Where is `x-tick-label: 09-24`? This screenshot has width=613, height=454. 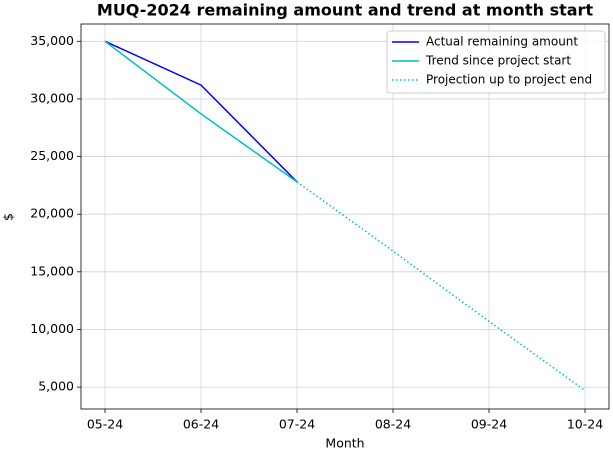 x-tick-label: 09-24 is located at coordinates (489, 424).